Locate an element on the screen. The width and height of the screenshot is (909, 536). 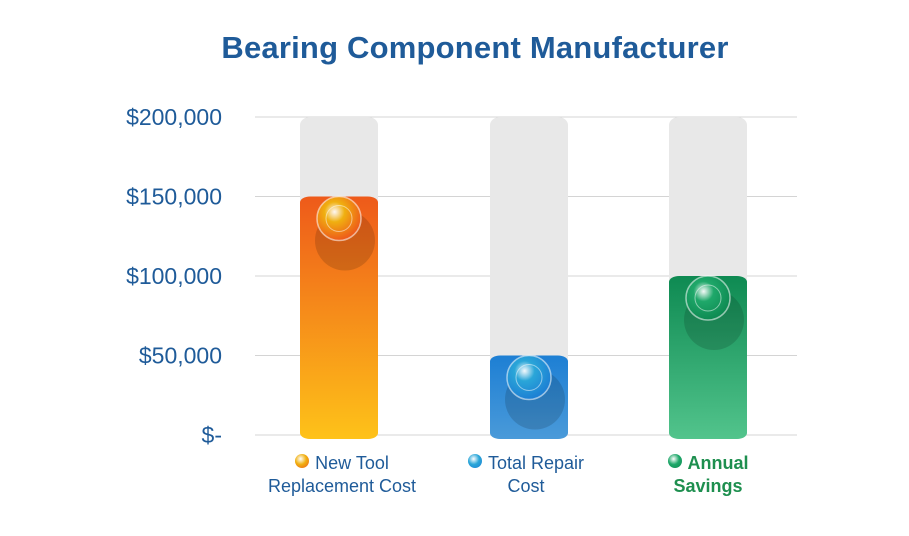
legend-label: Annual is located at coordinates (718, 463).